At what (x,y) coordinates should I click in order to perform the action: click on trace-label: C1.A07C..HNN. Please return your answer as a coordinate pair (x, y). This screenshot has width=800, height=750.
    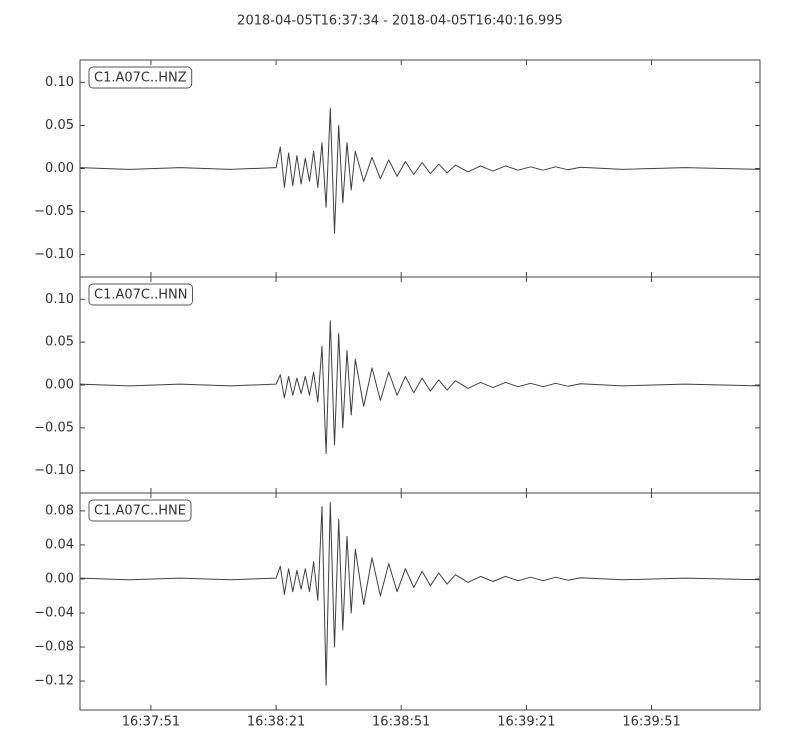
    Looking at the image, I should click on (140, 295).